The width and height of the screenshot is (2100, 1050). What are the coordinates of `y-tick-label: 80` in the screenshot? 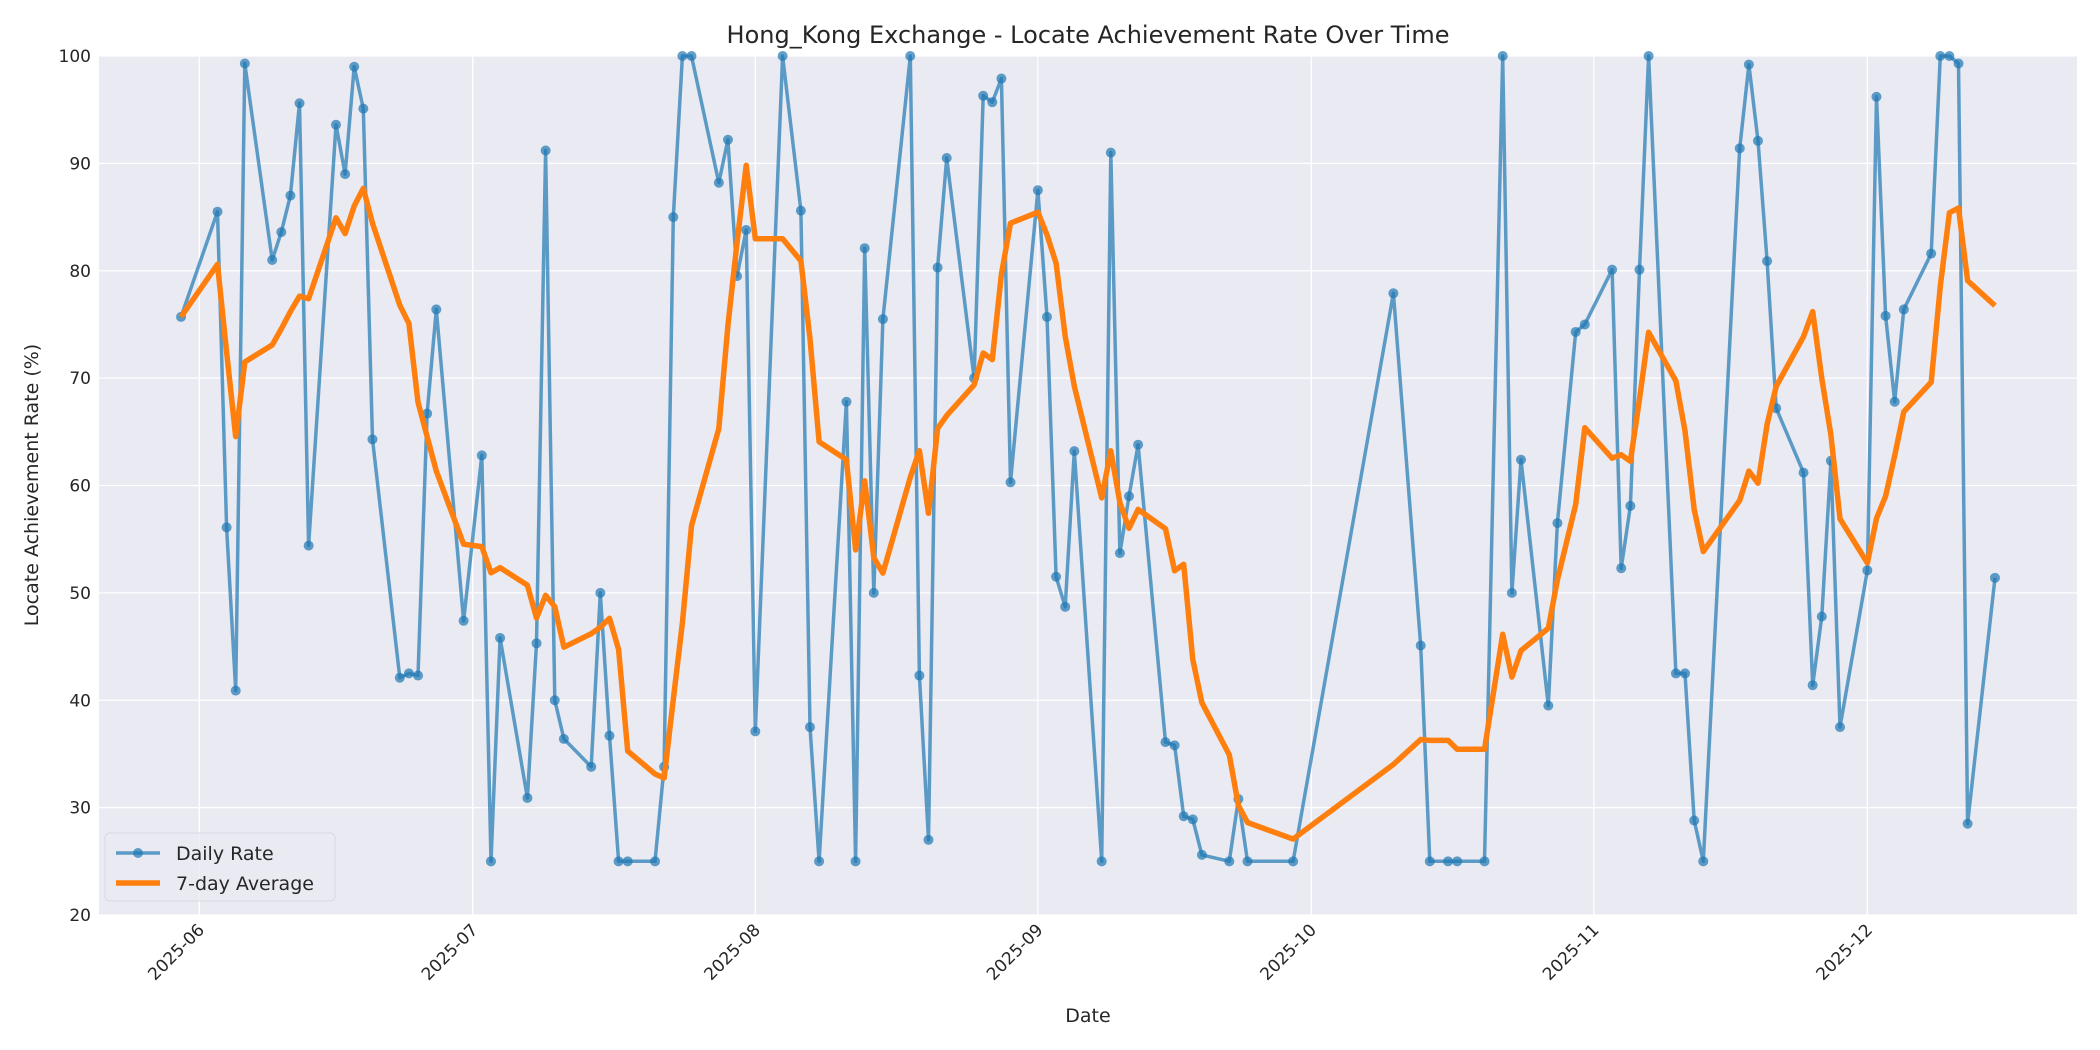 It's located at (80, 272).